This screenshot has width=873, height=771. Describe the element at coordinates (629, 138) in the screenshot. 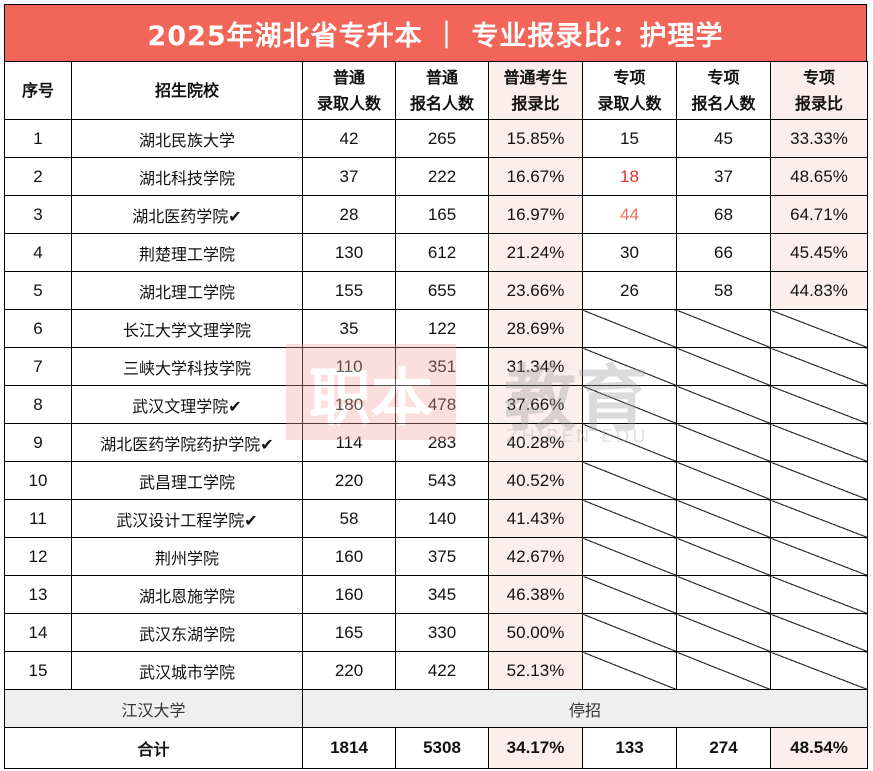

I see `cell-special-admit: 15` at that location.